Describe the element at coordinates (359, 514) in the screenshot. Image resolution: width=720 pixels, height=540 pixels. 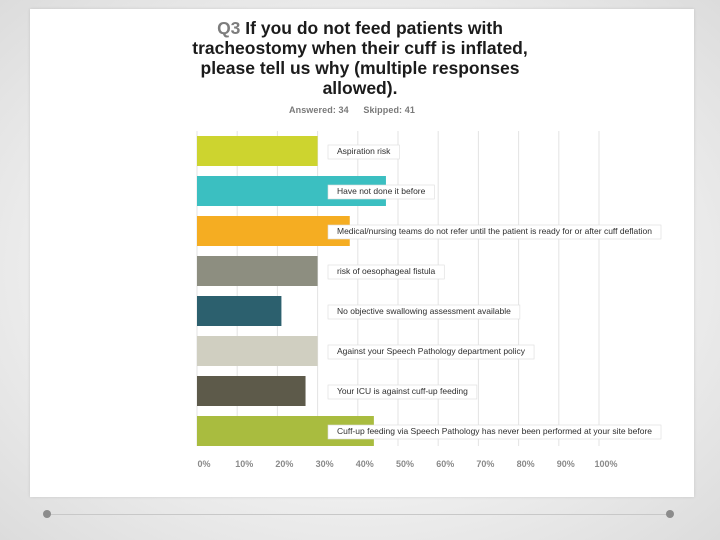
I see `footer-divider` at that location.